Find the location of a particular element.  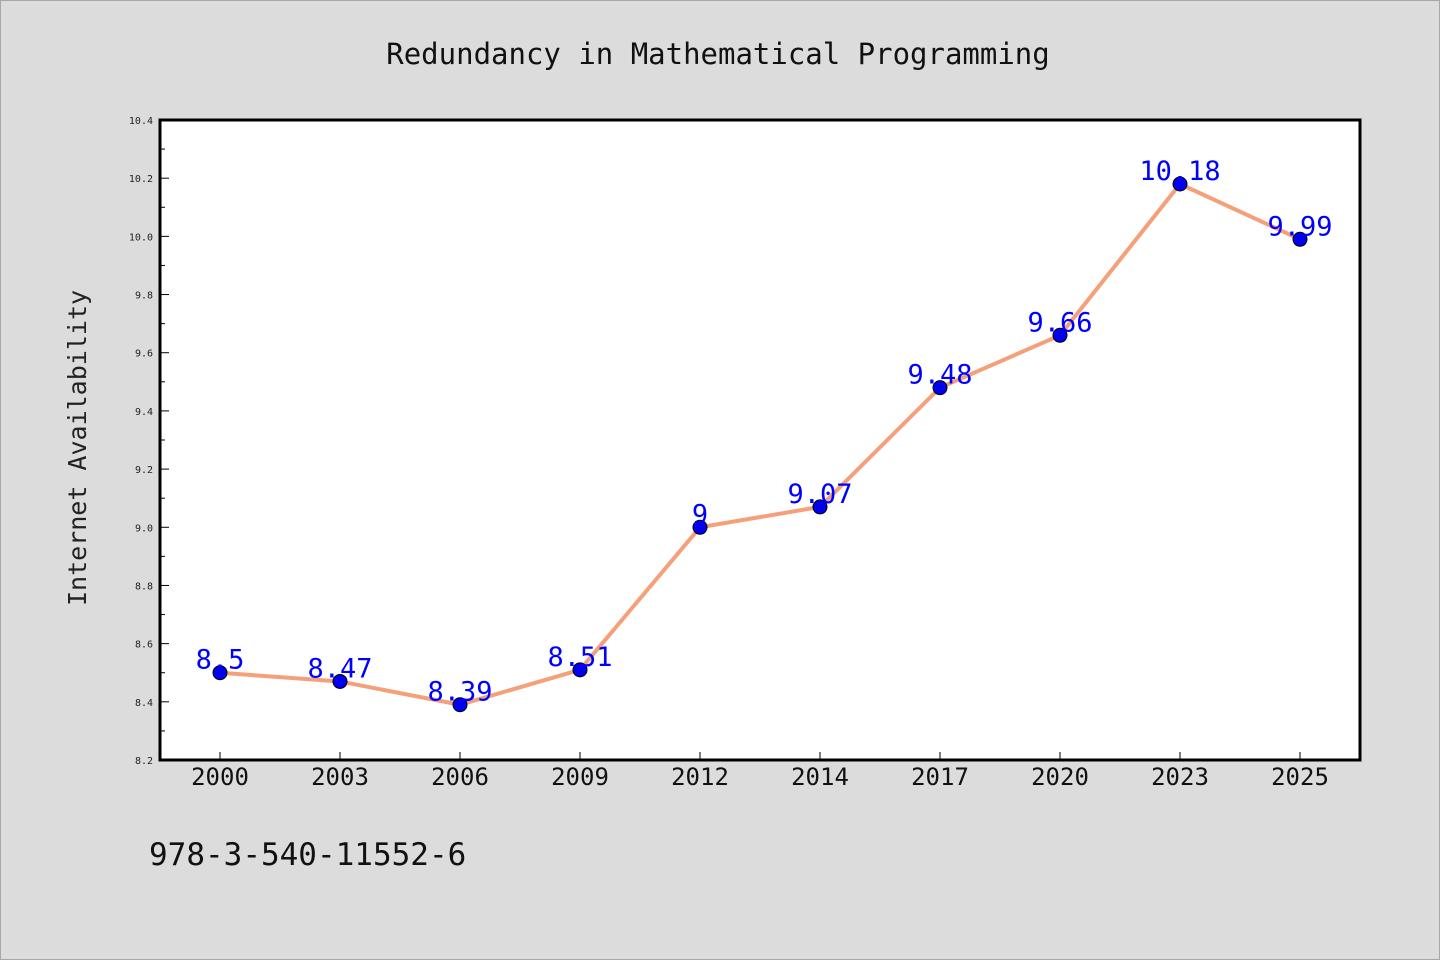

data-label: 9.48 is located at coordinates (939, 375).